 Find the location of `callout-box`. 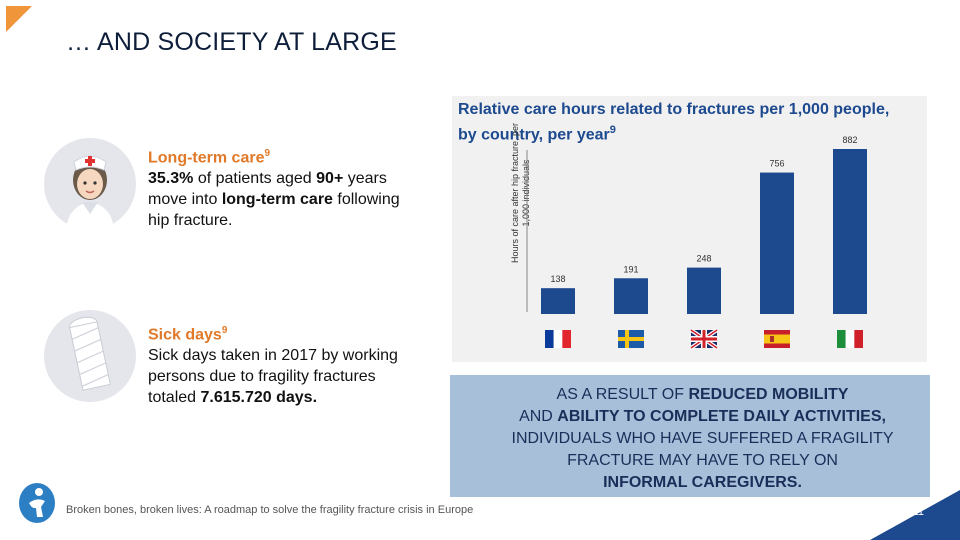

callout-box is located at coordinates (690, 436).